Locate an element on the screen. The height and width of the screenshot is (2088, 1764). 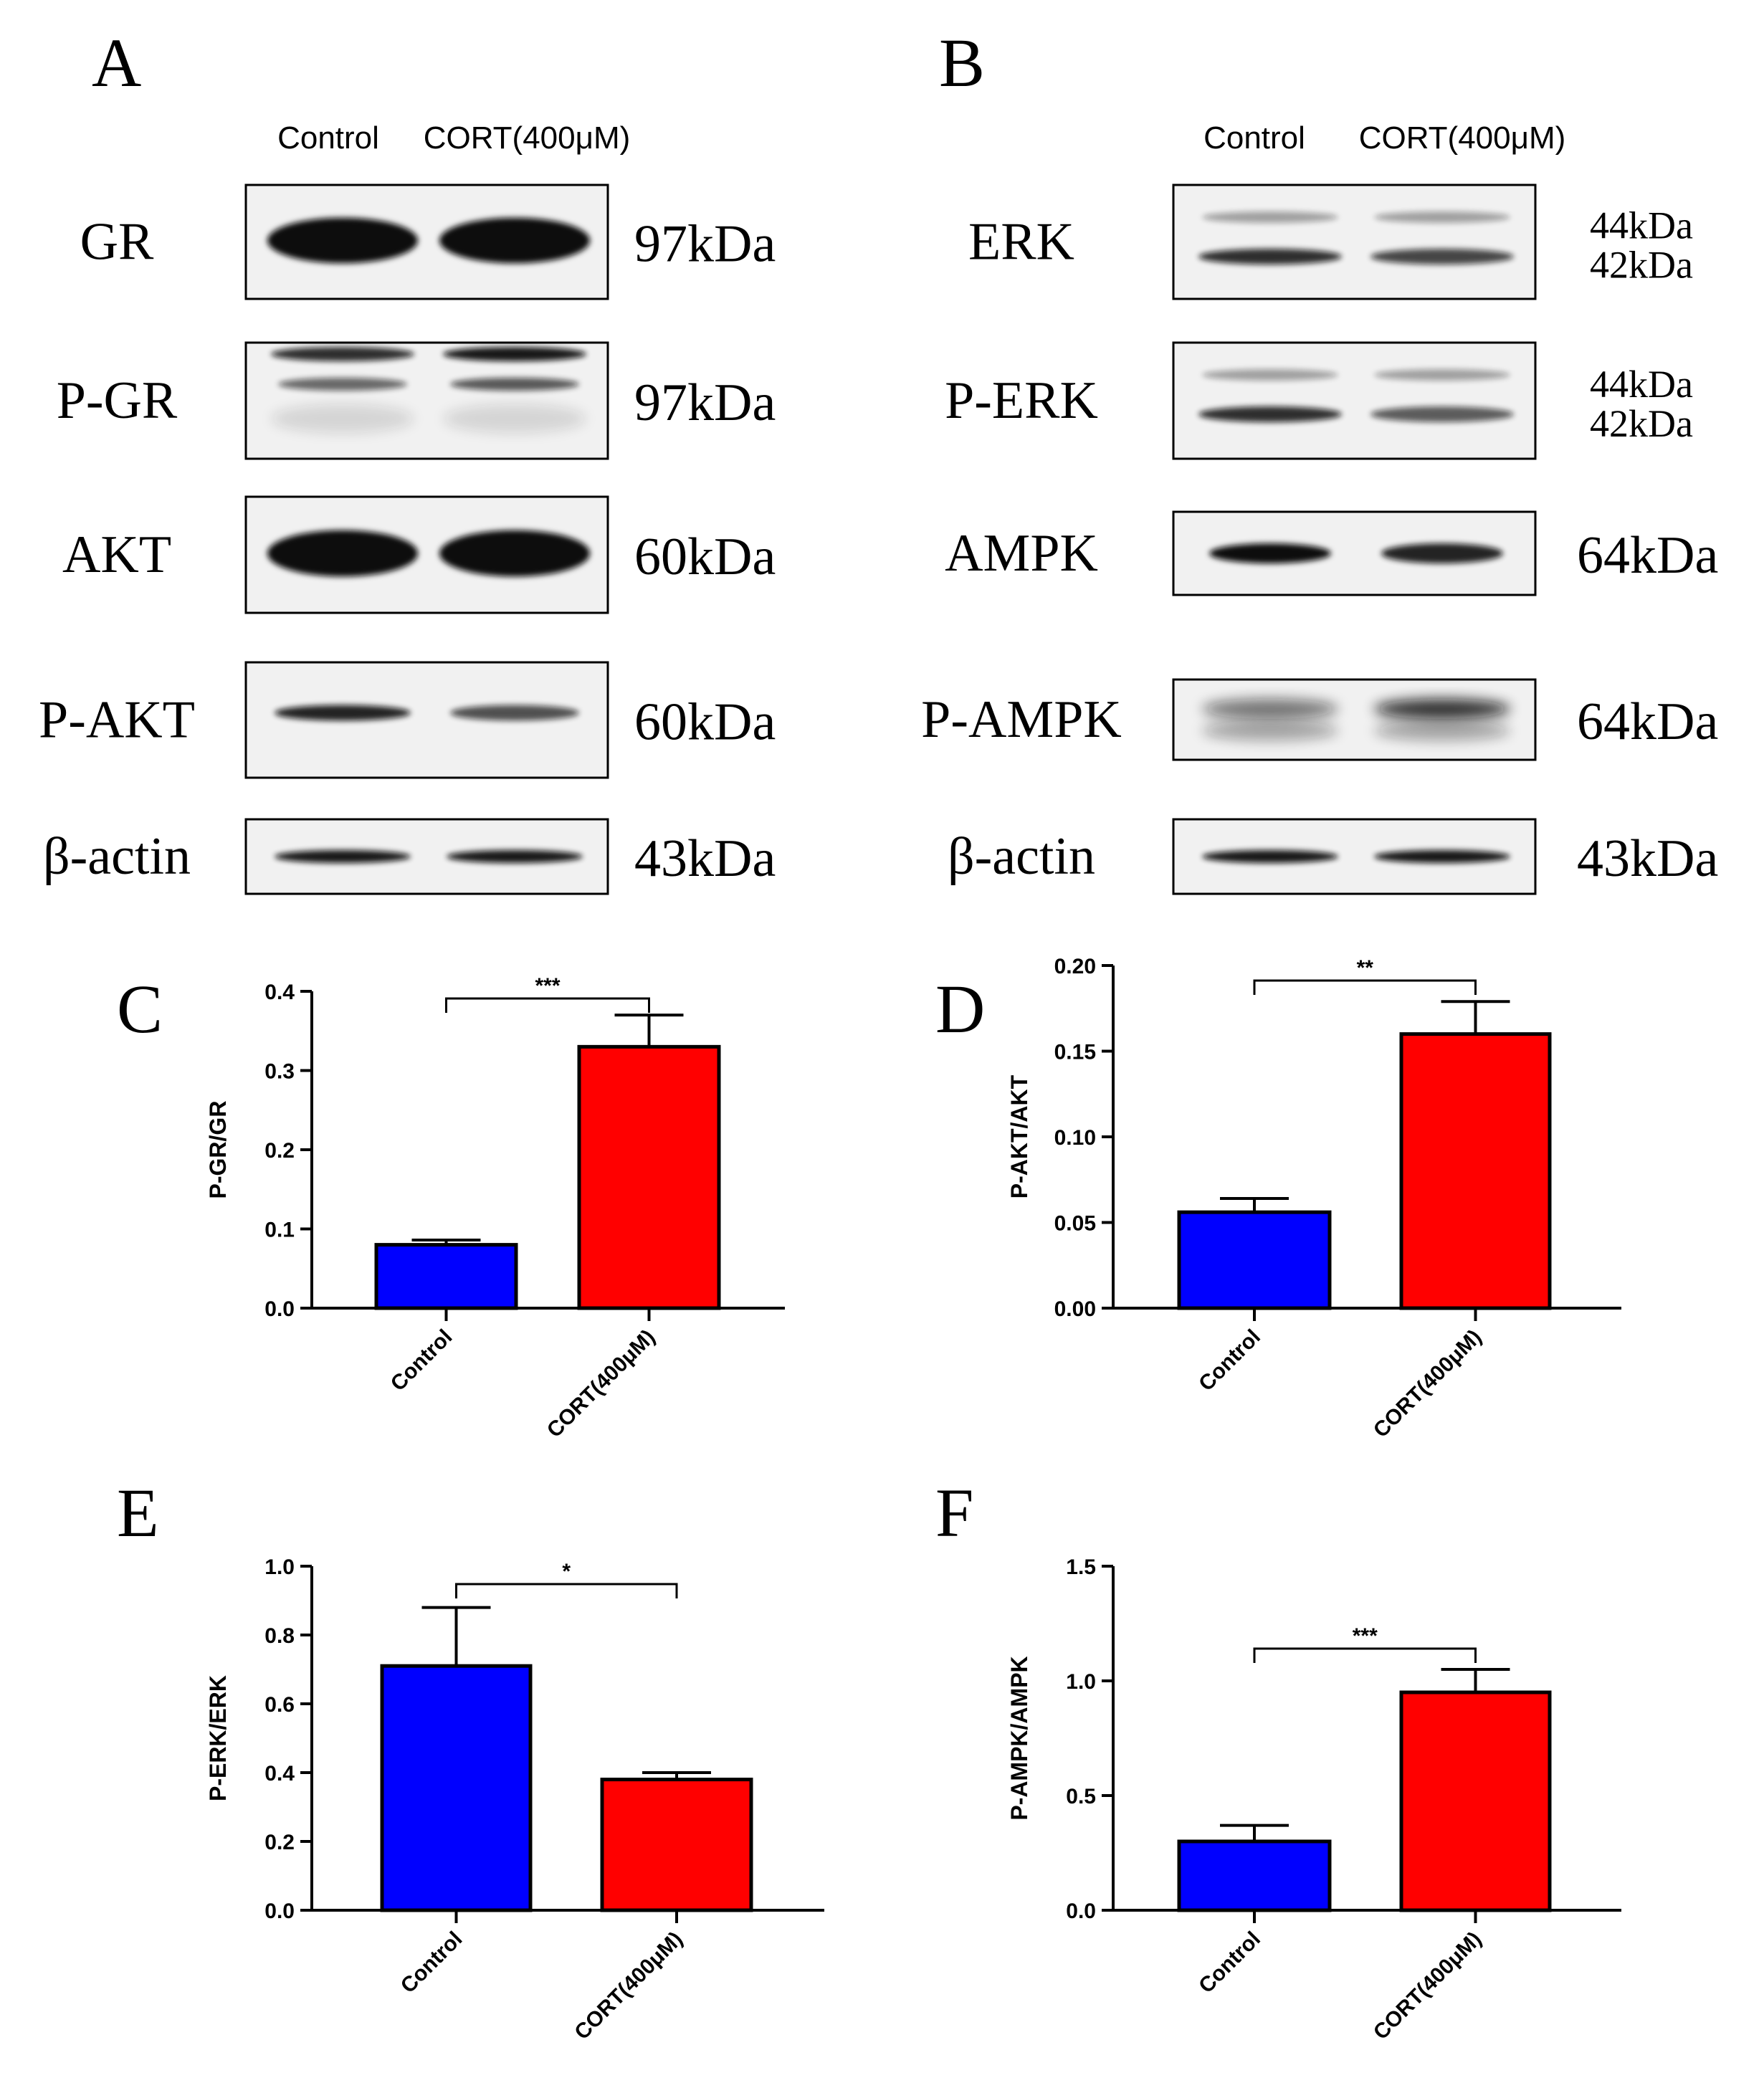
protein-name: AMPK is located at coordinates (1022, 553).